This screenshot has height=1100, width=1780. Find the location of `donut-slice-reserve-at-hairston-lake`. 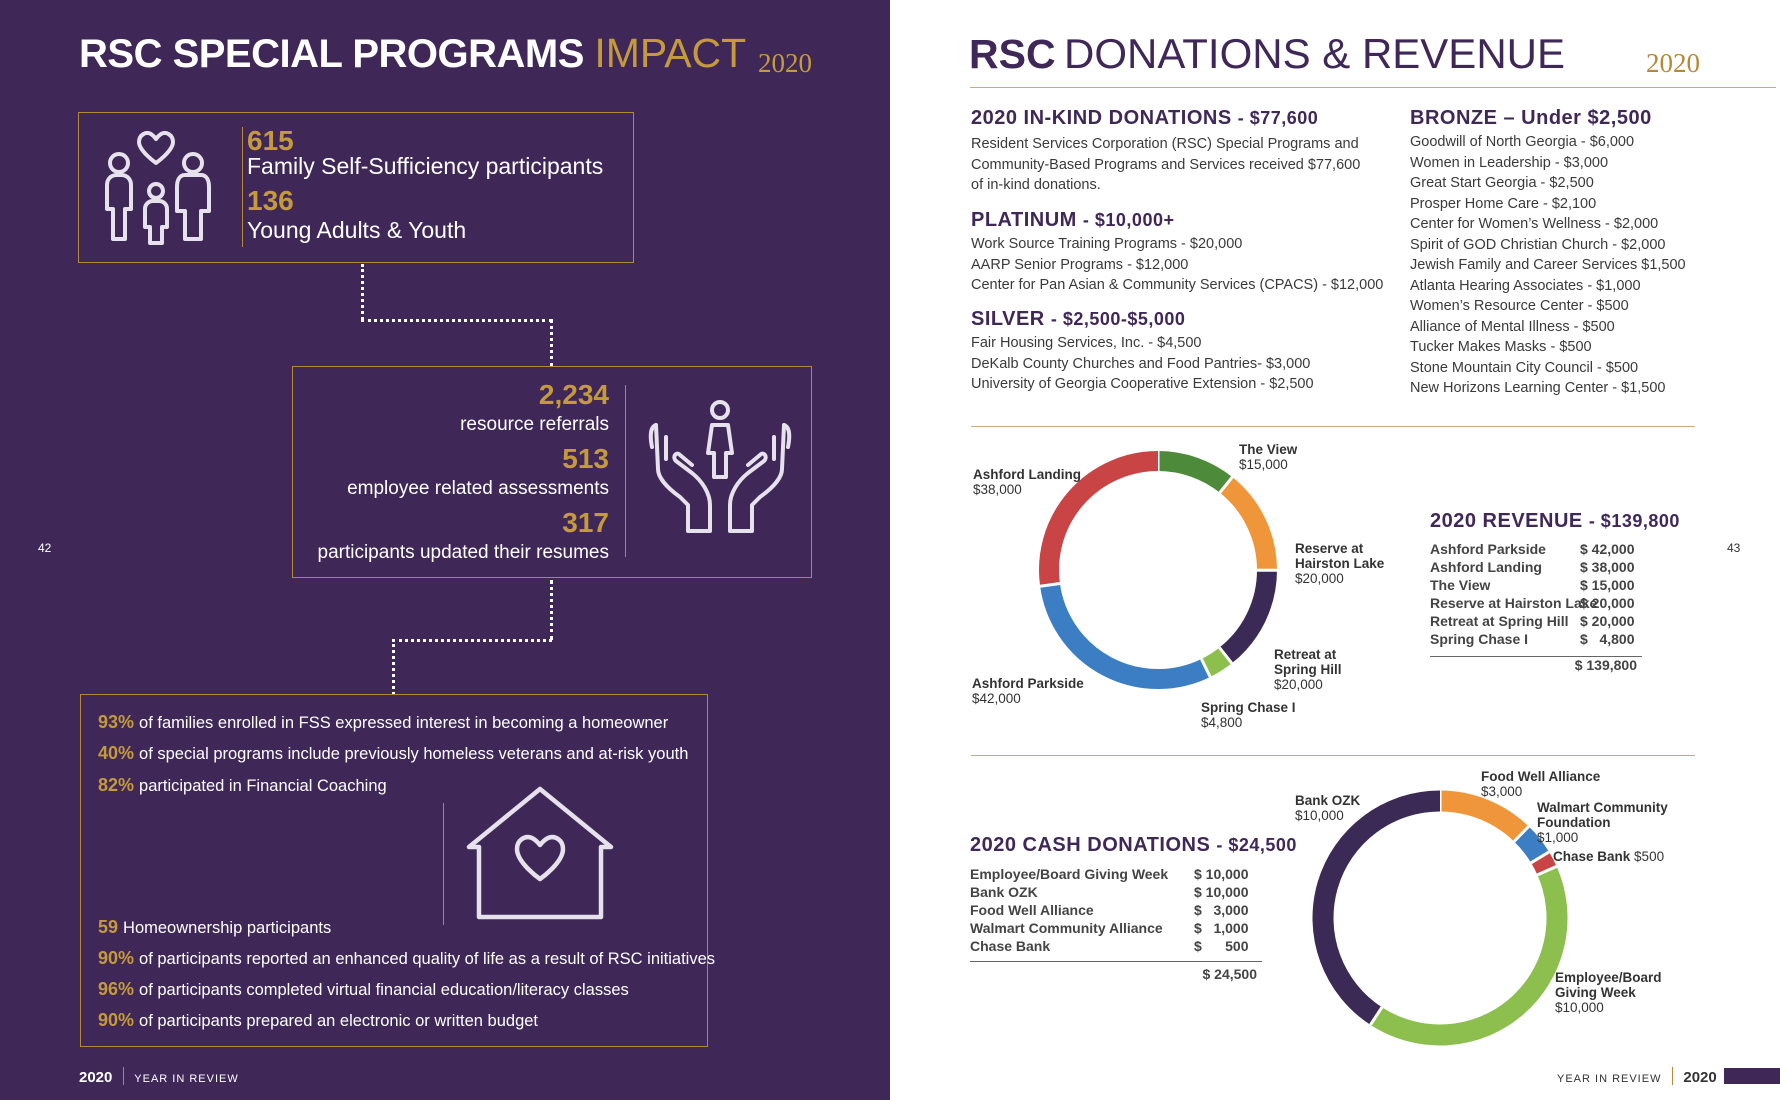

donut-slice-reserve-at-hairston-lake is located at coordinates (1248, 524).